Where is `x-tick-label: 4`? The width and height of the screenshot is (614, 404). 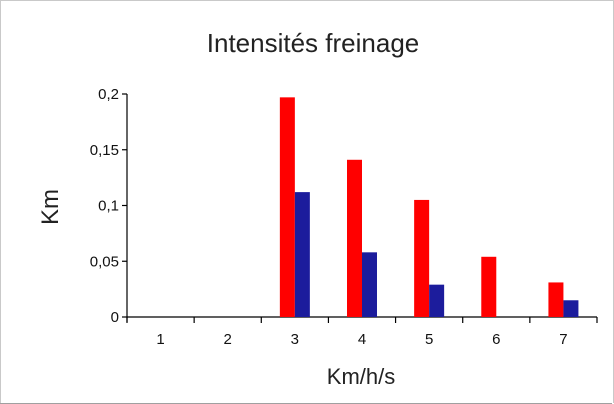
x-tick-label: 4 is located at coordinates (362, 339).